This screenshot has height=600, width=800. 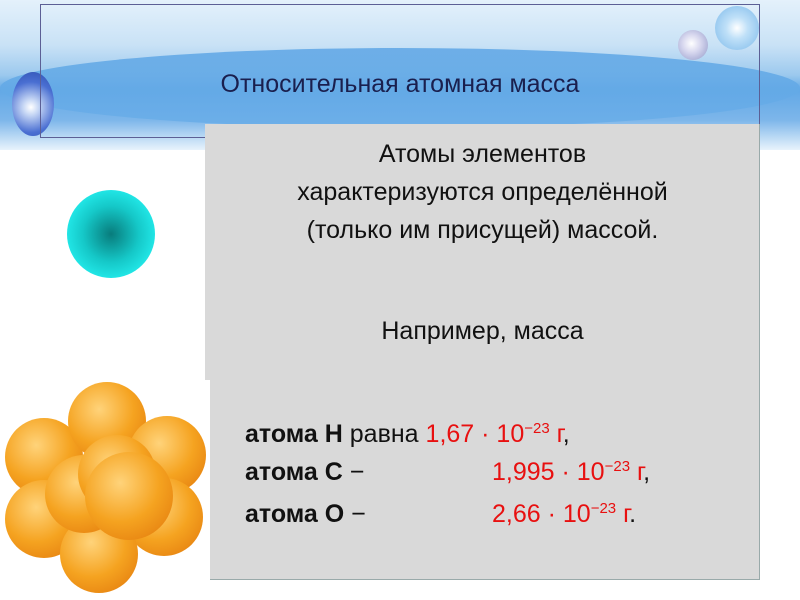 I want to click on slide-title: Относительная атомная масса, so click(x=400, y=84).